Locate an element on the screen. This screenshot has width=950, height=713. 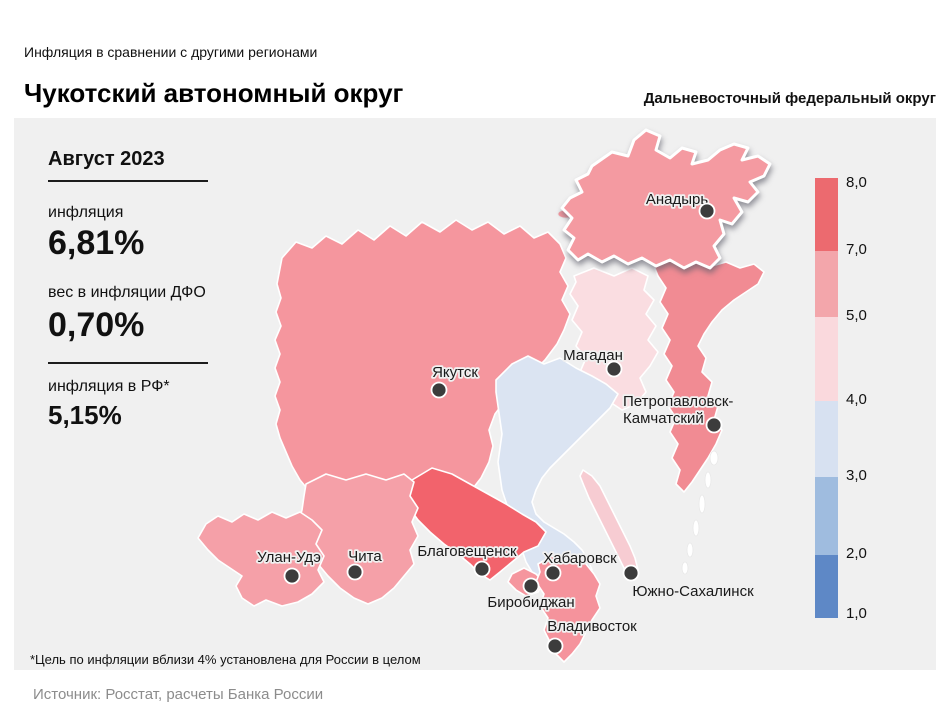
city-dot-yakutsk is located at coordinates (439, 390).